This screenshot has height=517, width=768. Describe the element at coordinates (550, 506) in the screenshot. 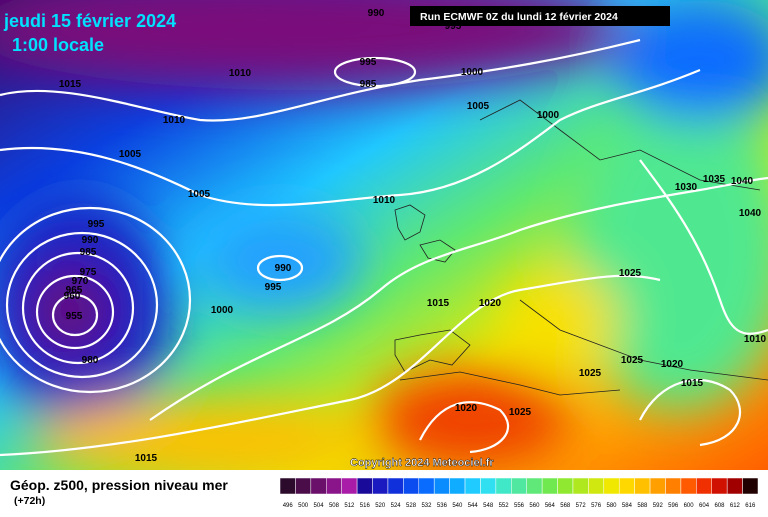

I see `scale-label: 564` at that location.